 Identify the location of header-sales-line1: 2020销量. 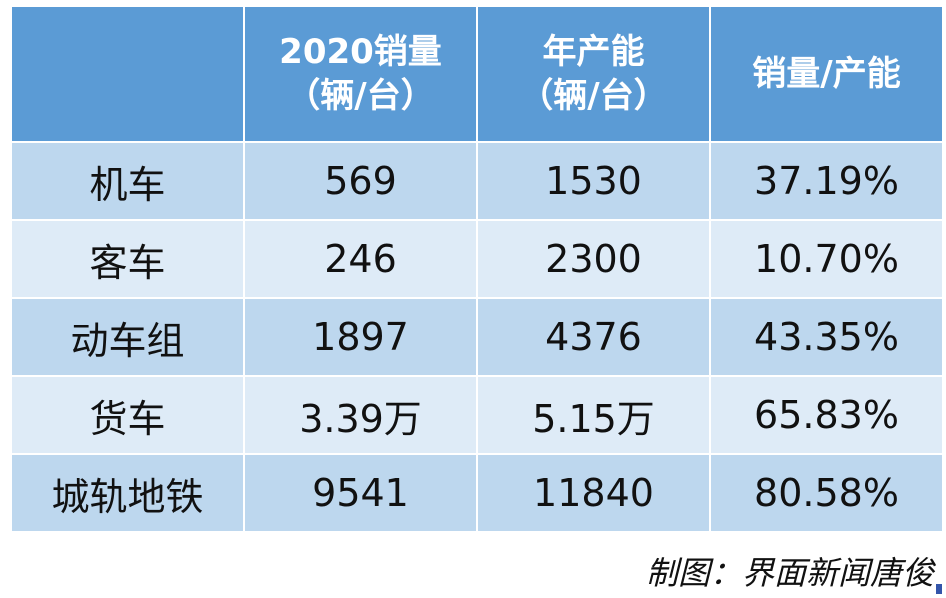
(360, 52).